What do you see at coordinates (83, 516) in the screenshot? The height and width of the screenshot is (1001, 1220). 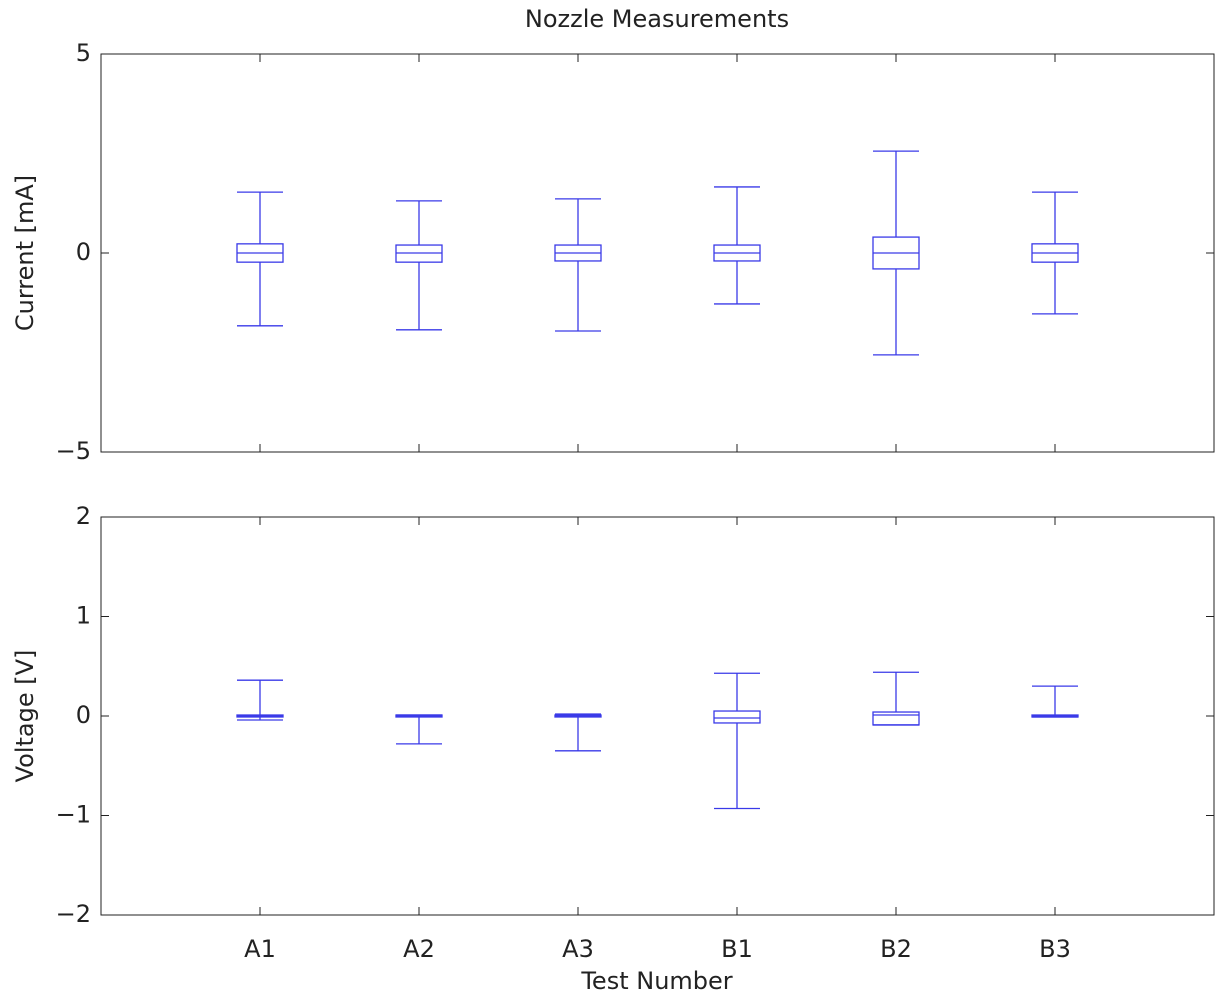 I see `y-tick-label: 2` at bounding box center [83, 516].